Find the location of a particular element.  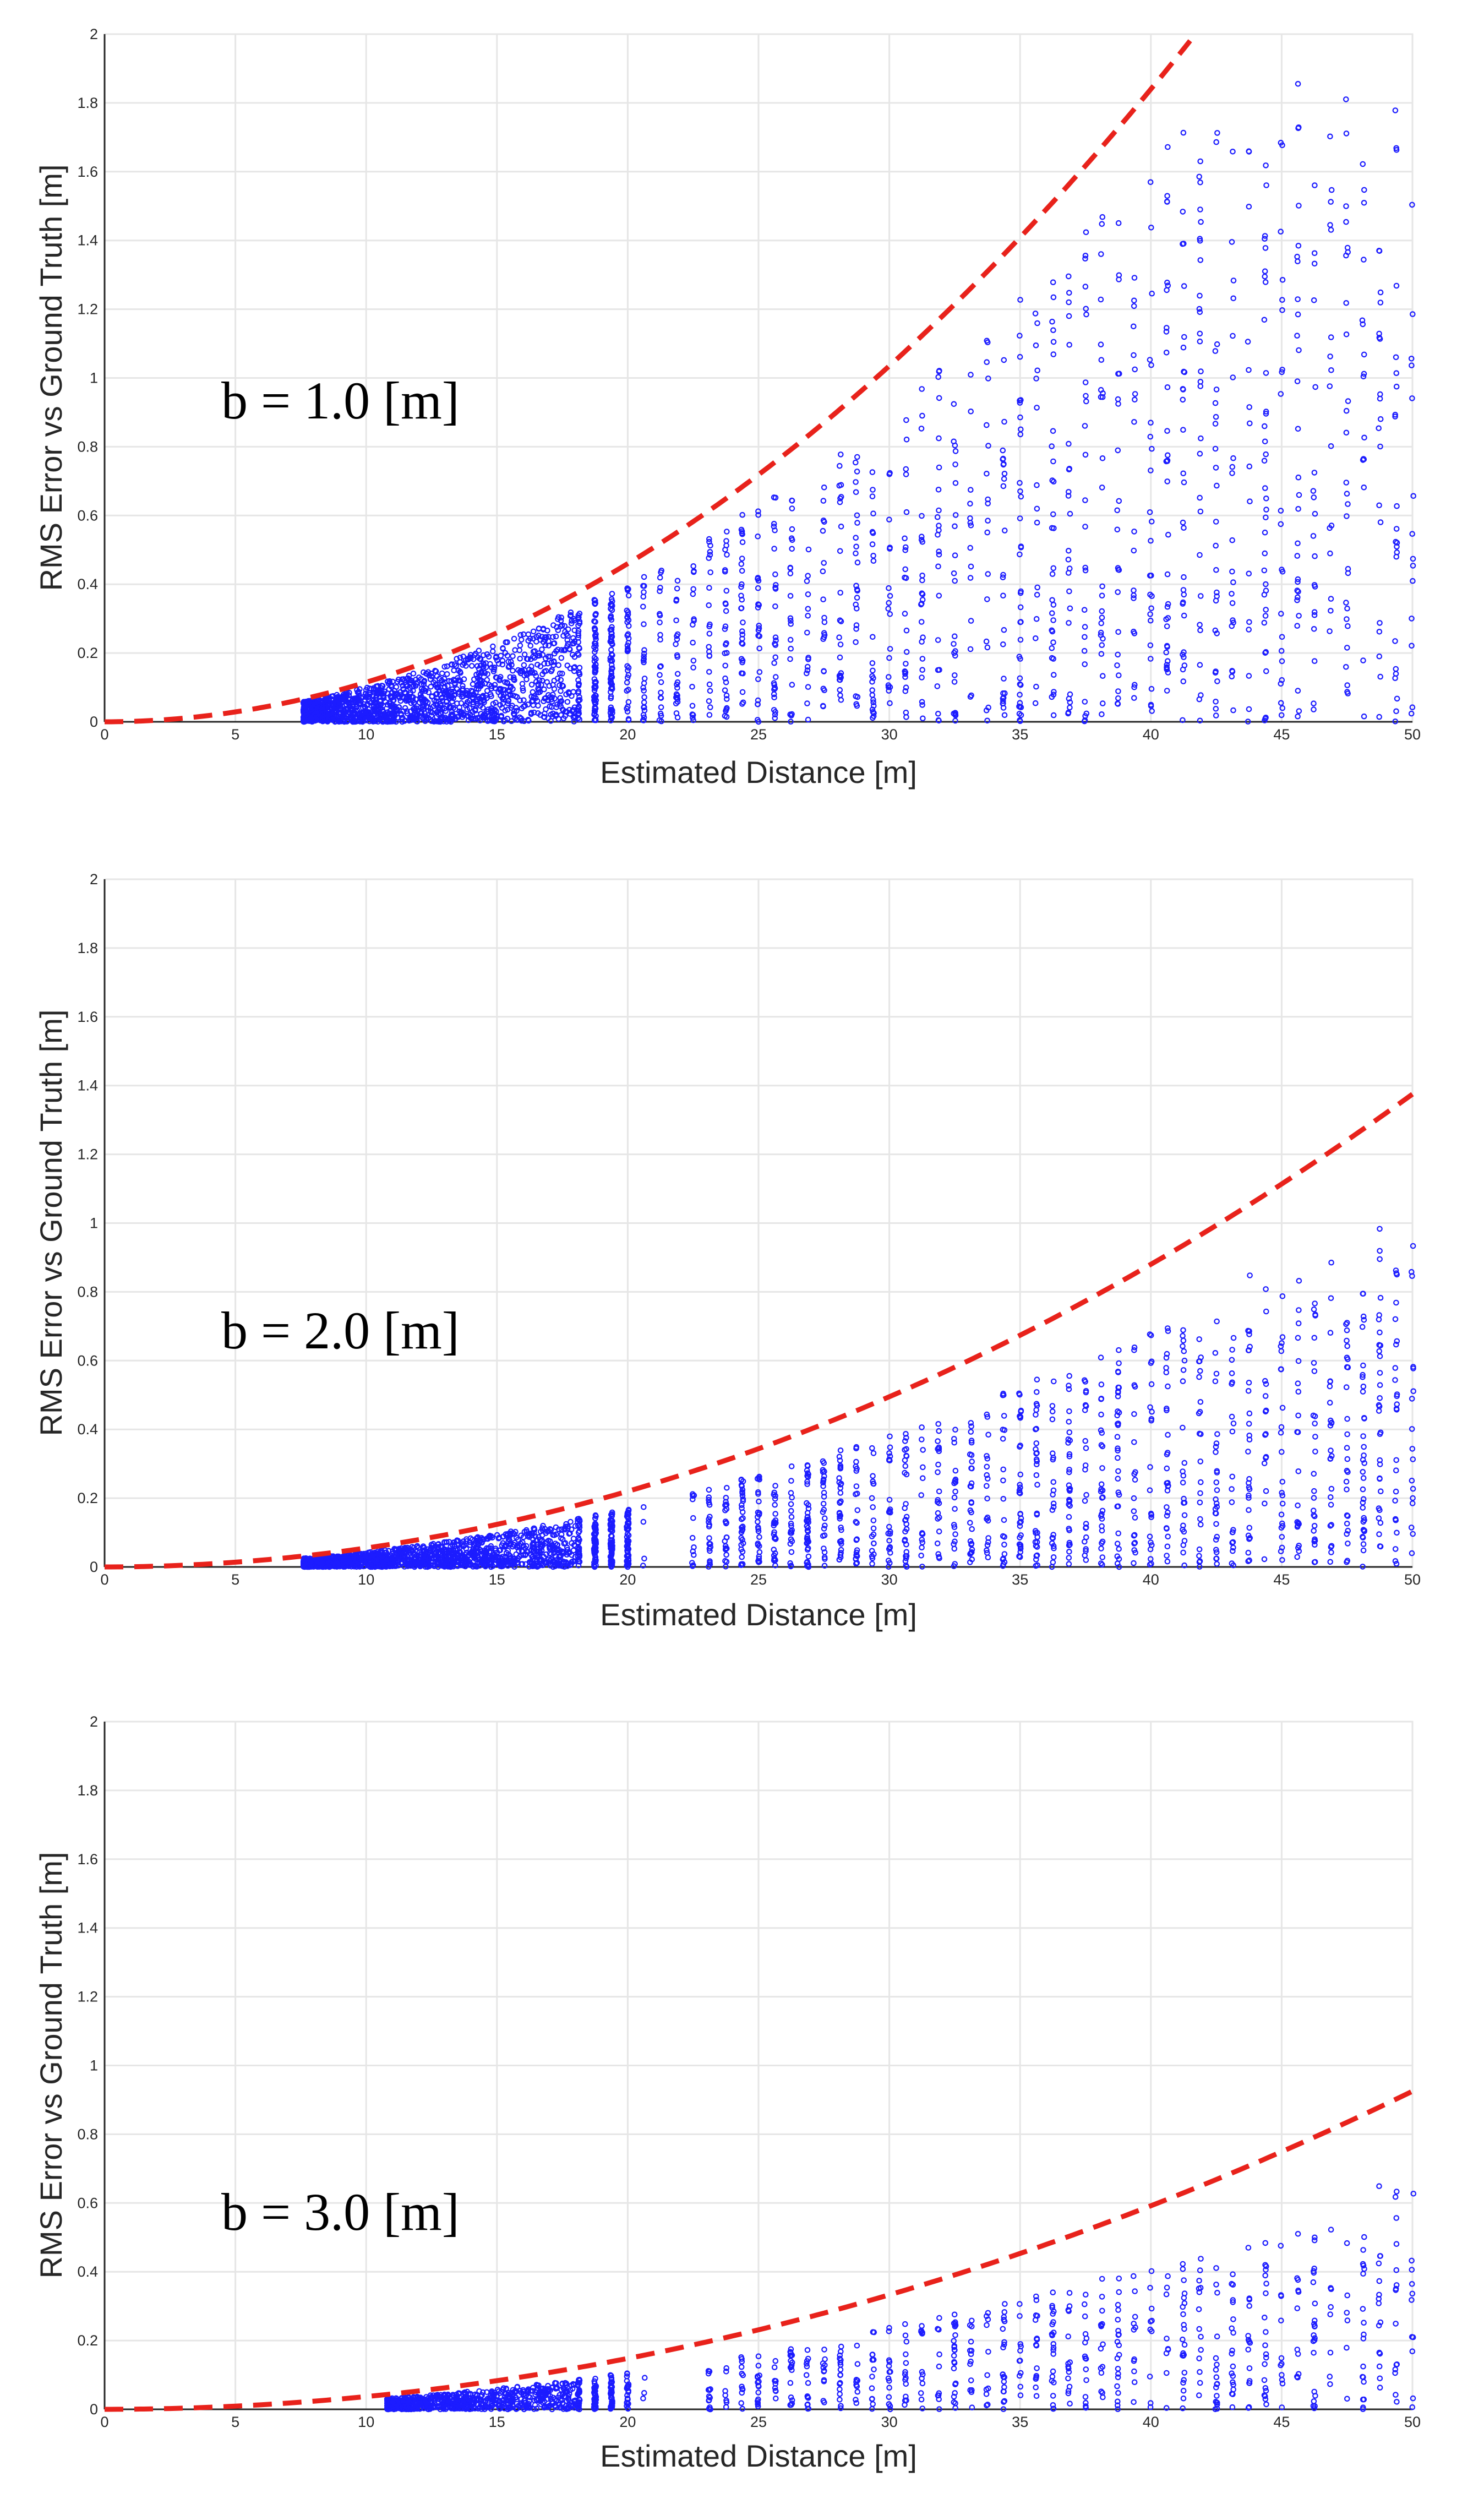

x-tick-label: 5 is located at coordinates (235, 1579).